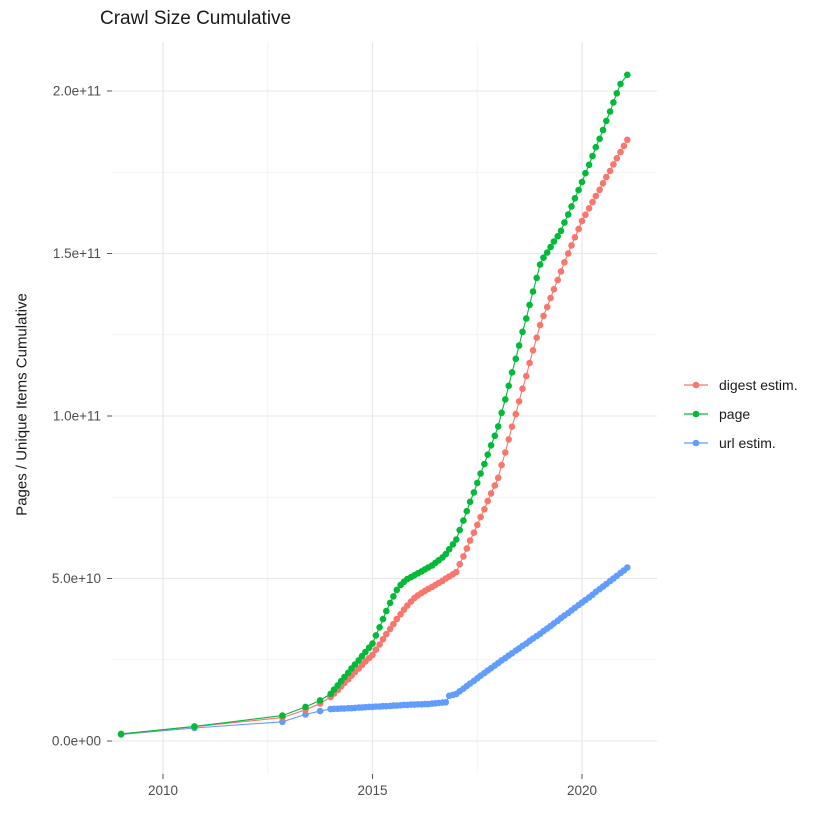 This screenshot has height=827, width=826. Describe the element at coordinates (76, 741) in the screenshot. I see `y-axis-tick-label: 0.0e+00` at that location.